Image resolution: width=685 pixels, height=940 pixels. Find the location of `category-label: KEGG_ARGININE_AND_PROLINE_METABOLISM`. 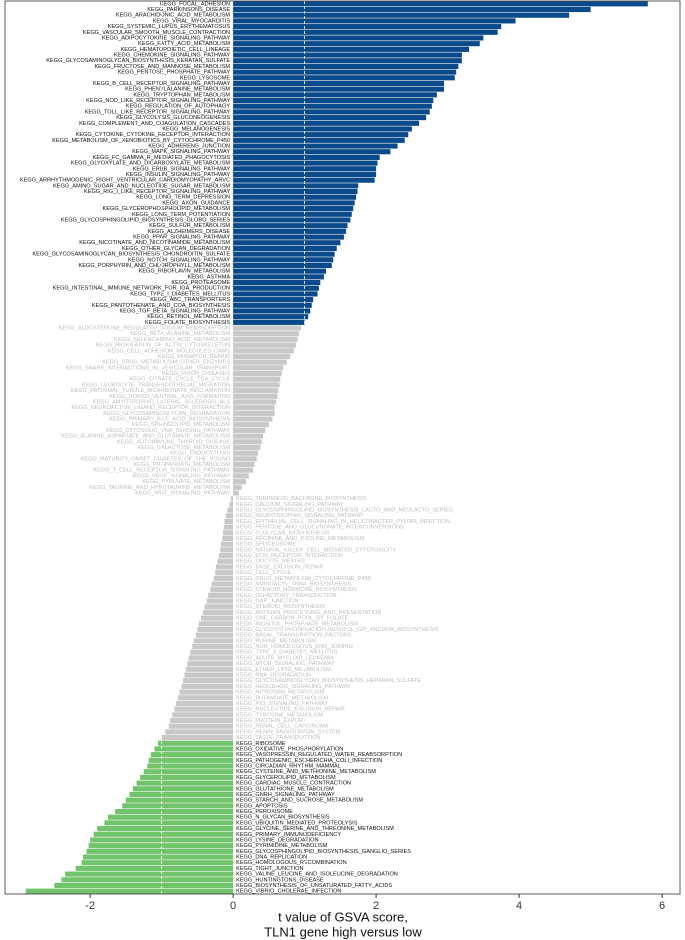

category-label: KEGG_ARGININE_AND_PROLINE_METABOLISM is located at coordinates (300, 539).